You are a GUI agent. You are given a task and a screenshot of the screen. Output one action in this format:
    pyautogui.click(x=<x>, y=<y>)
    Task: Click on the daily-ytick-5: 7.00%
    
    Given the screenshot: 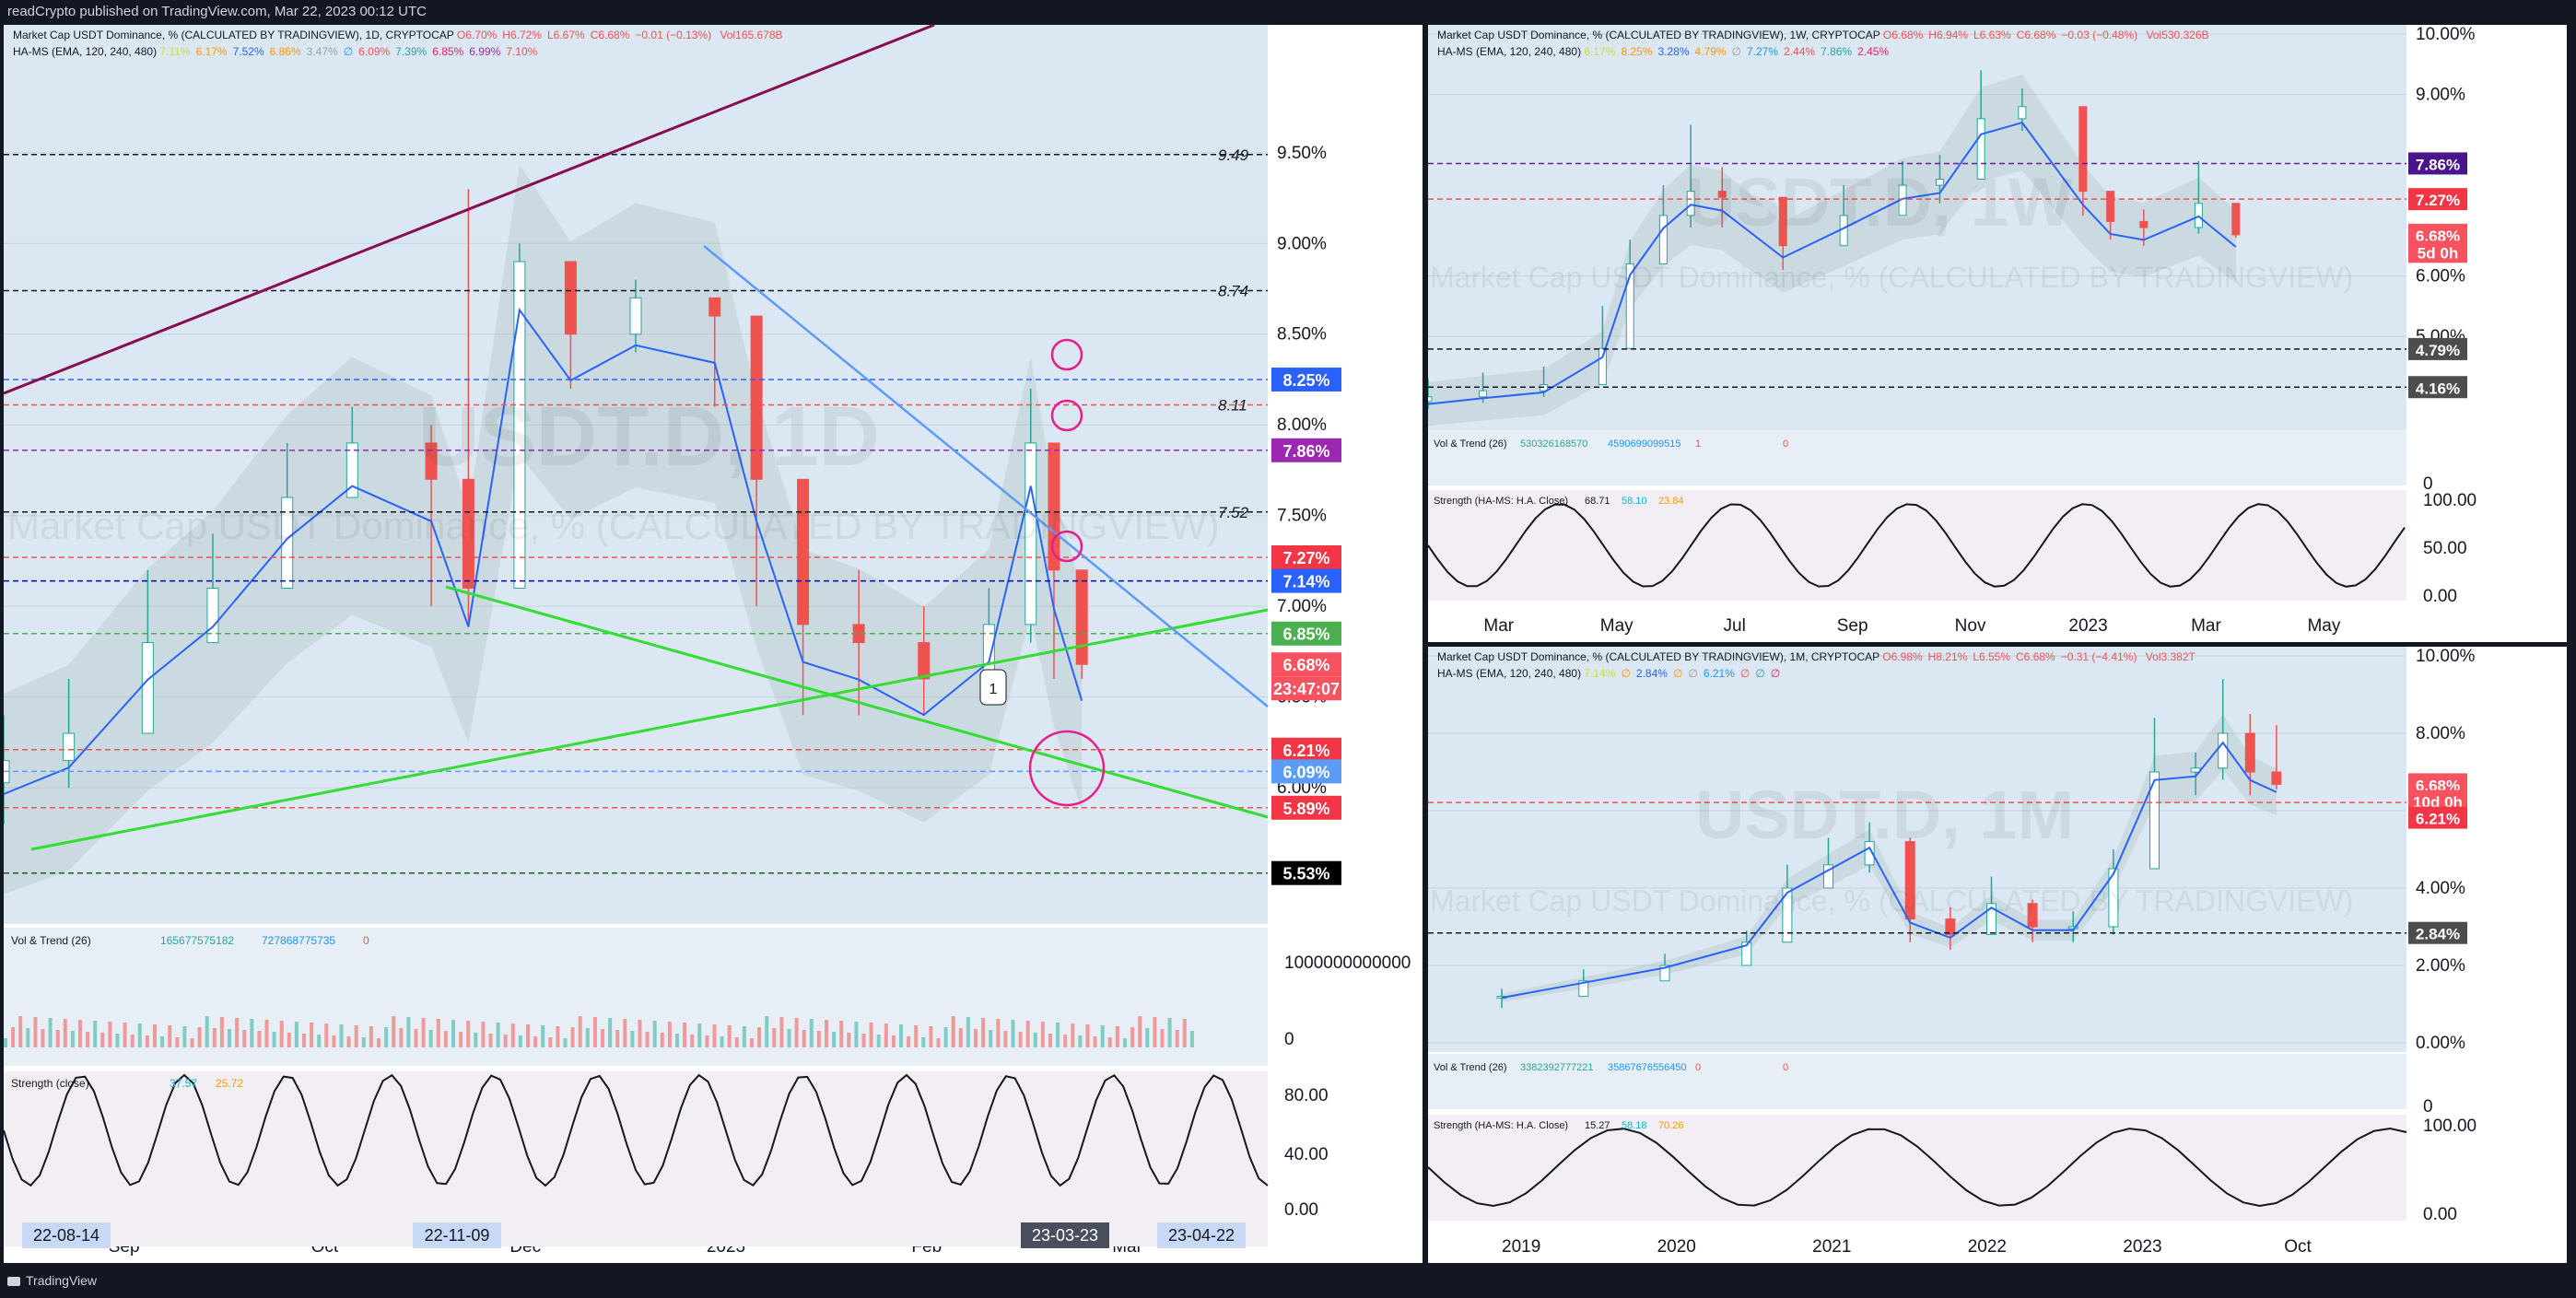 What is the action you would take?
    pyautogui.click(x=1302, y=606)
    